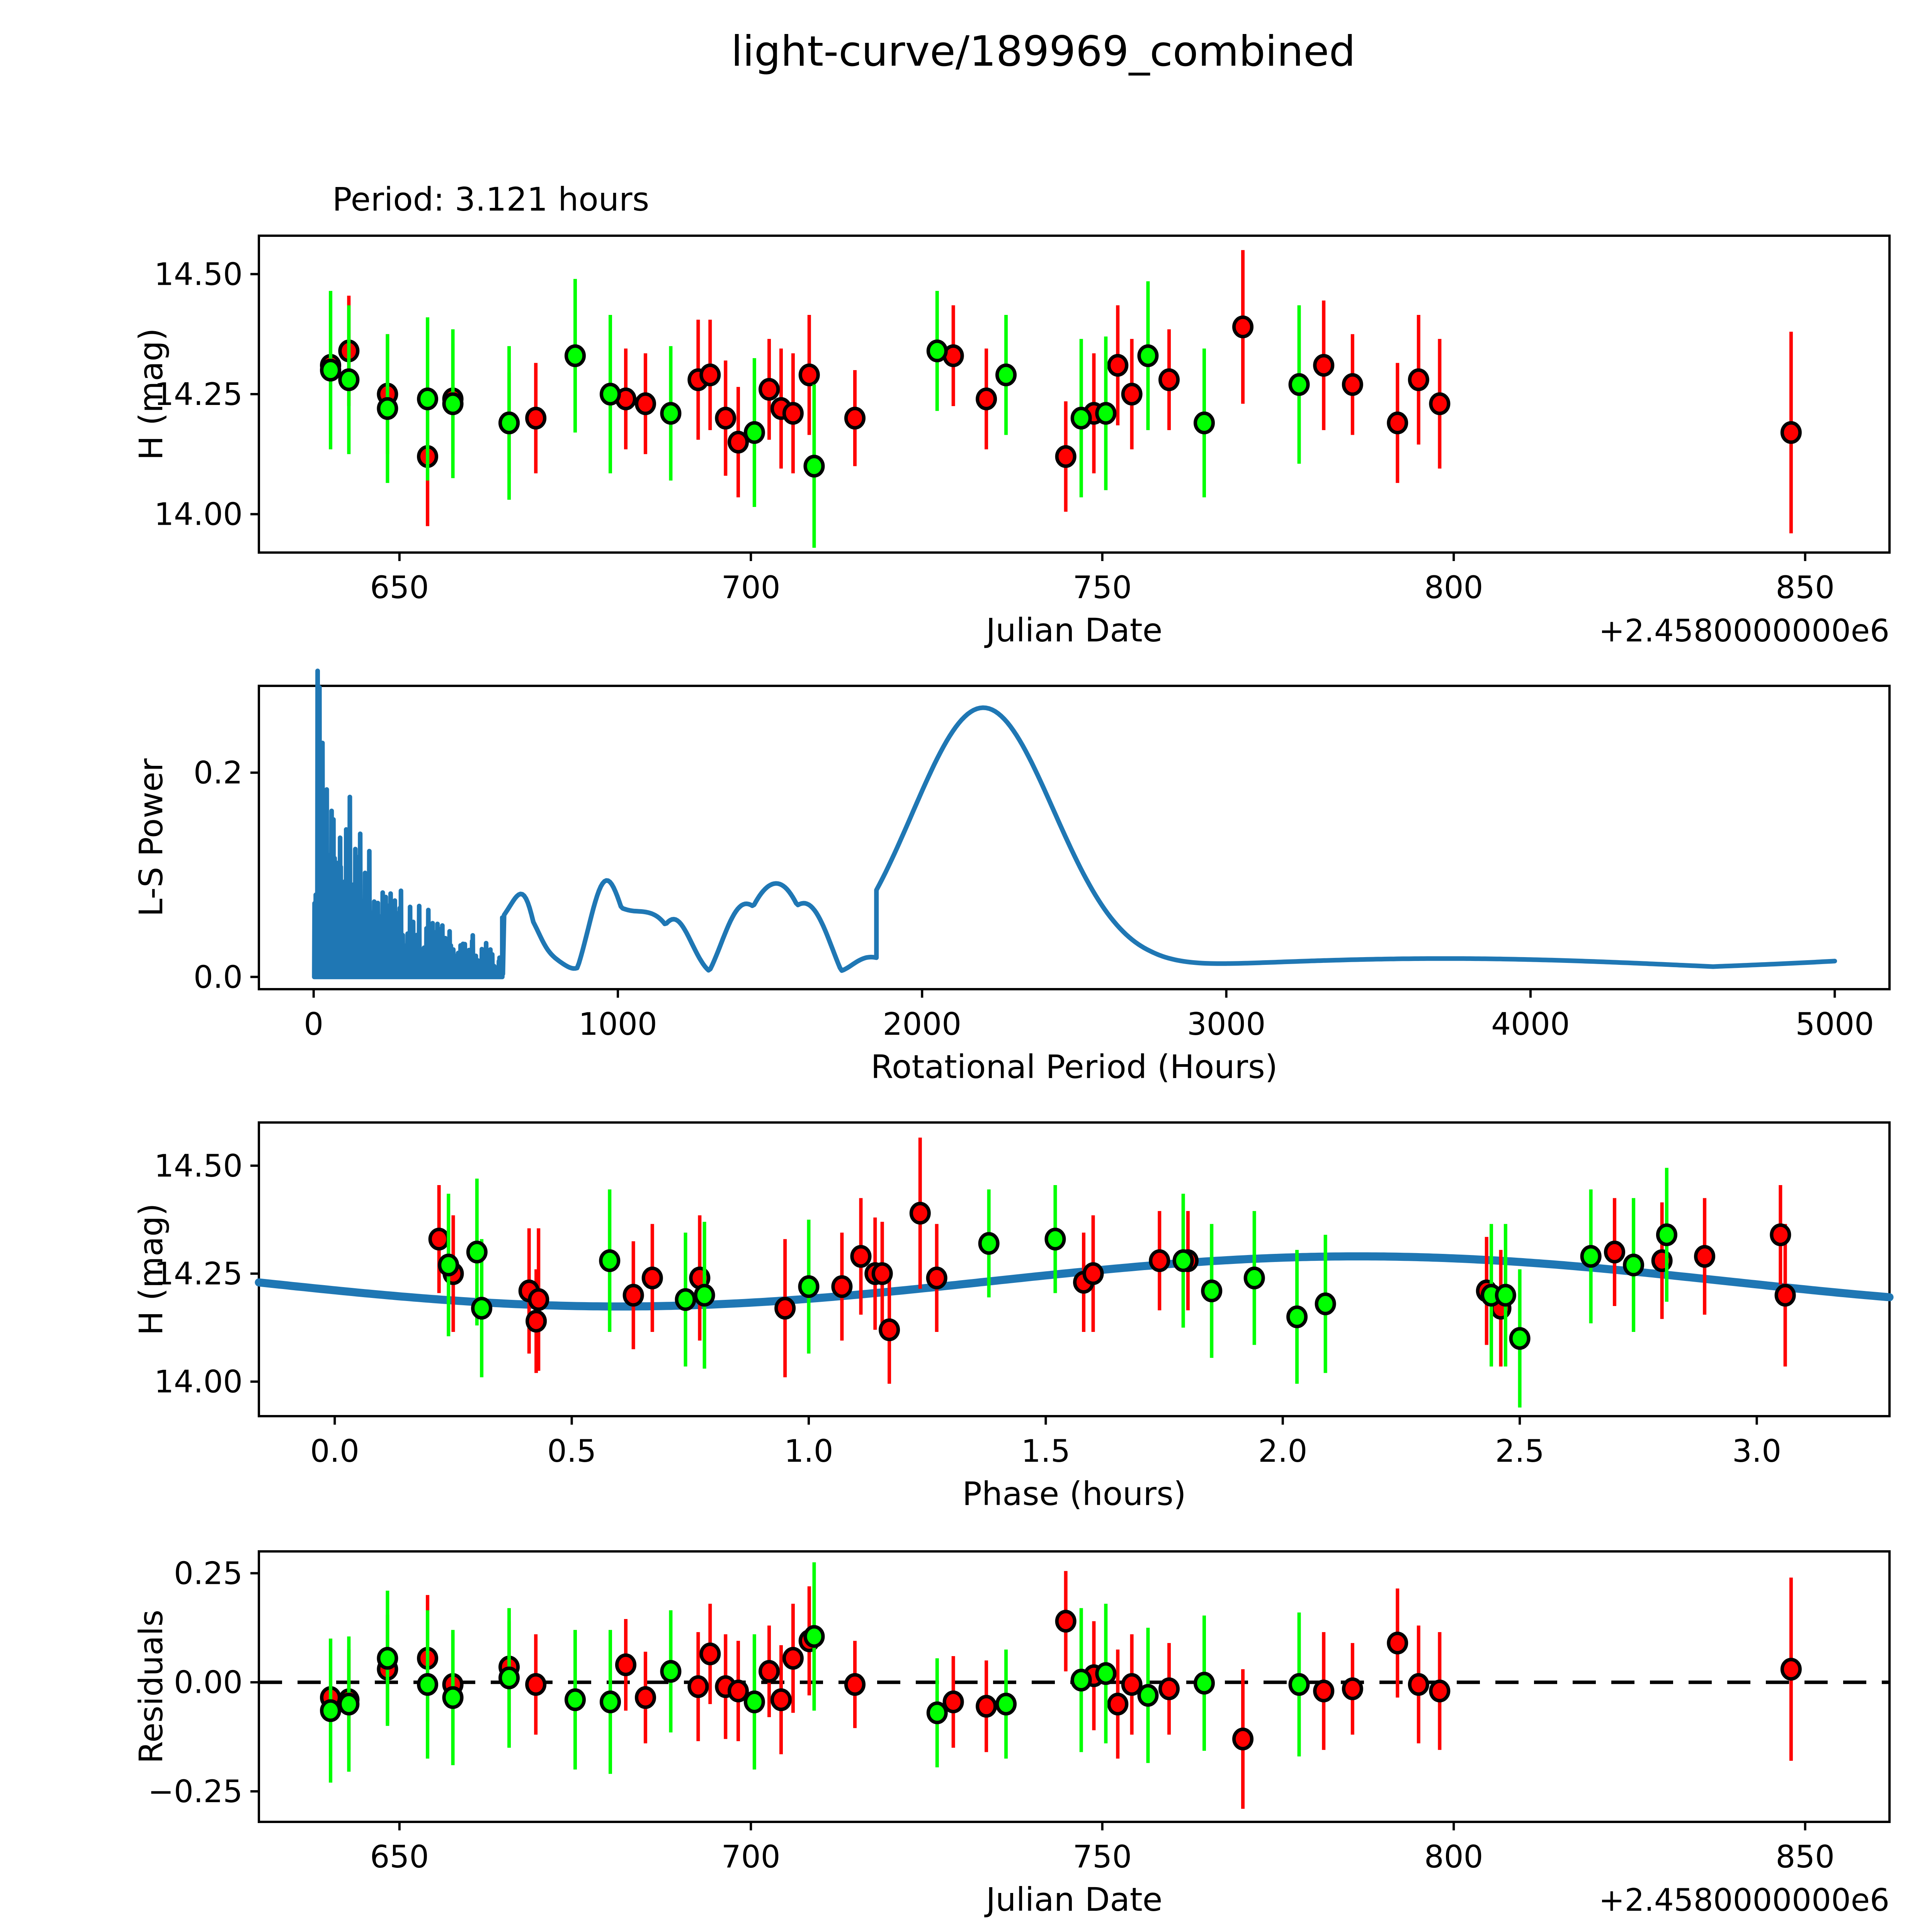 This screenshot has width=1932, height=1932. I want to click on phase_folded-series-green-band, so click(1057, 1288).